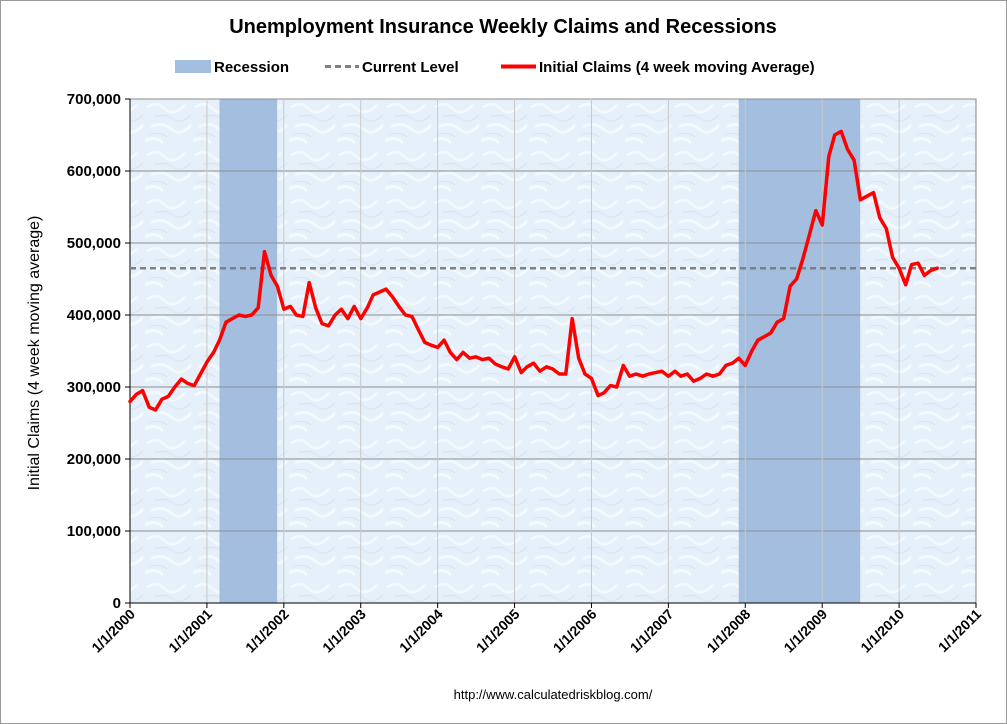 This screenshot has width=1007, height=724. I want to click on x-tick-label: 1/1/2003, so click(344, 631).